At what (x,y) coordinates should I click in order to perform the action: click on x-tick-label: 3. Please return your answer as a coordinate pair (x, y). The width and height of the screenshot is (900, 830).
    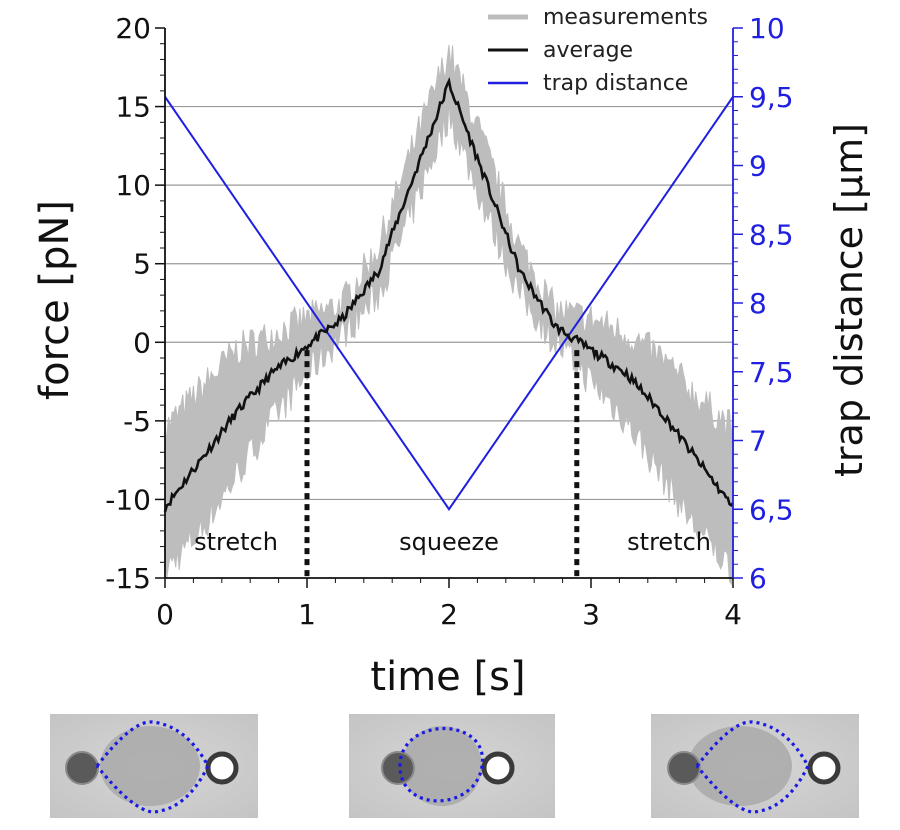
    Looking at the image, I should click on (591, 614).